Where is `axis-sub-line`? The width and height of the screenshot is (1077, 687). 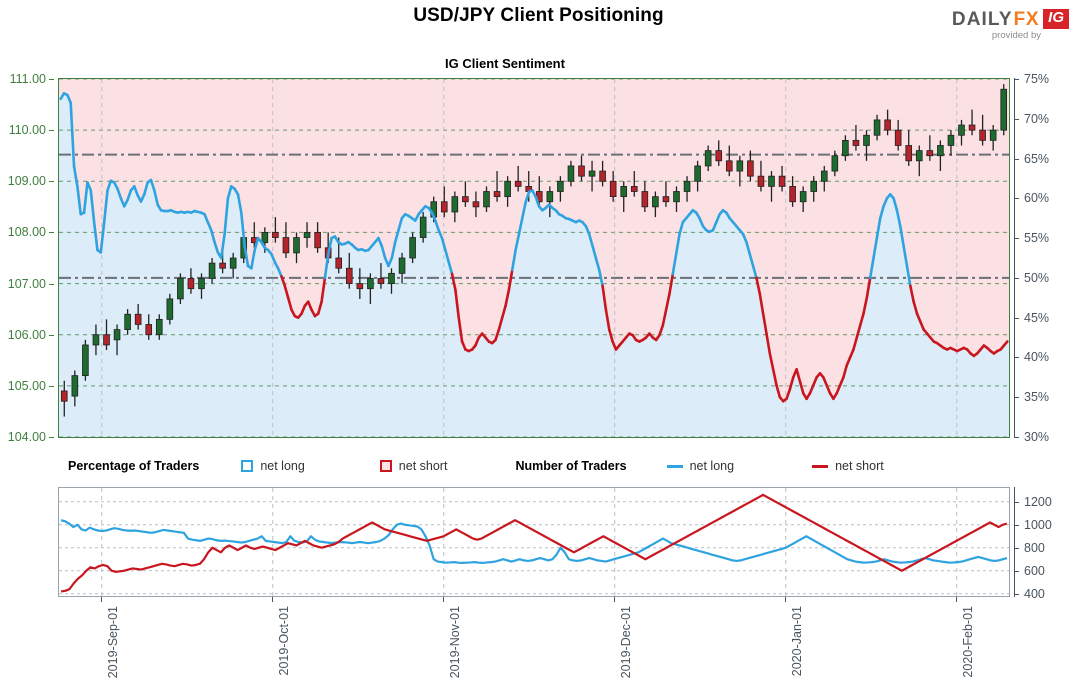
axis-sub-line is located at coordinates (1014, 542).